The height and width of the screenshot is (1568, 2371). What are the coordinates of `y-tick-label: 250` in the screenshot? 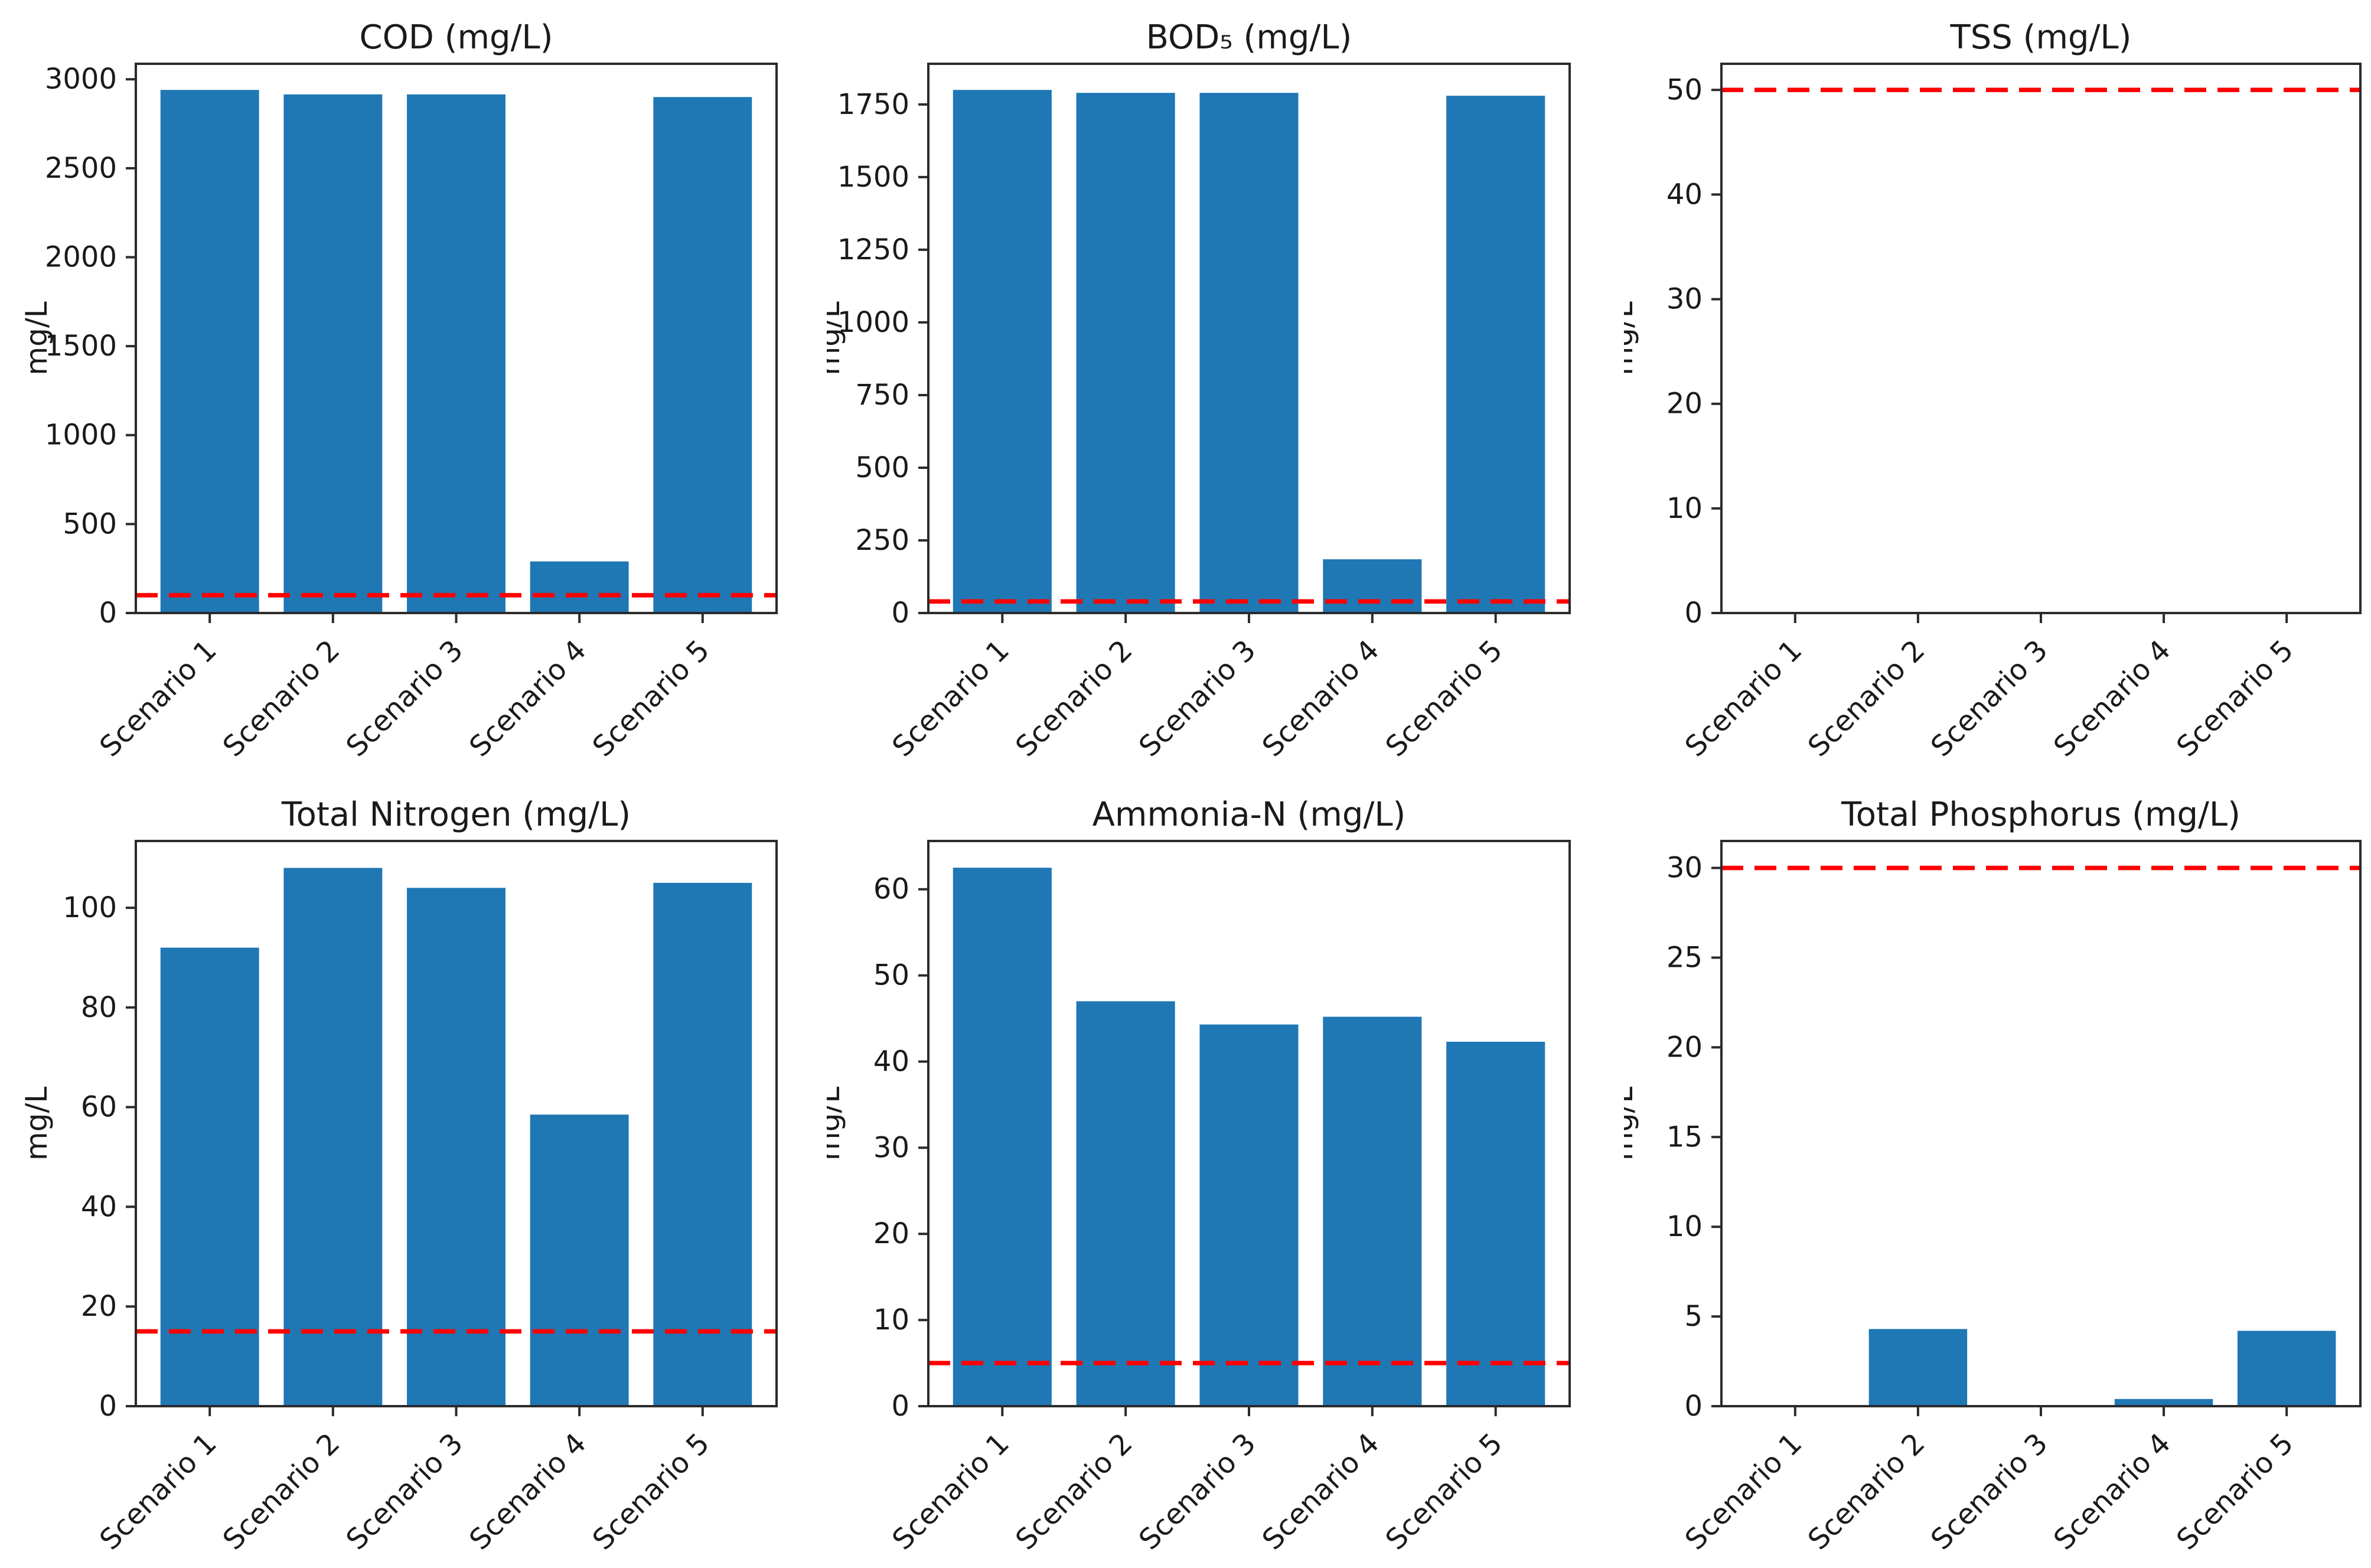 It's located at (882, 540).